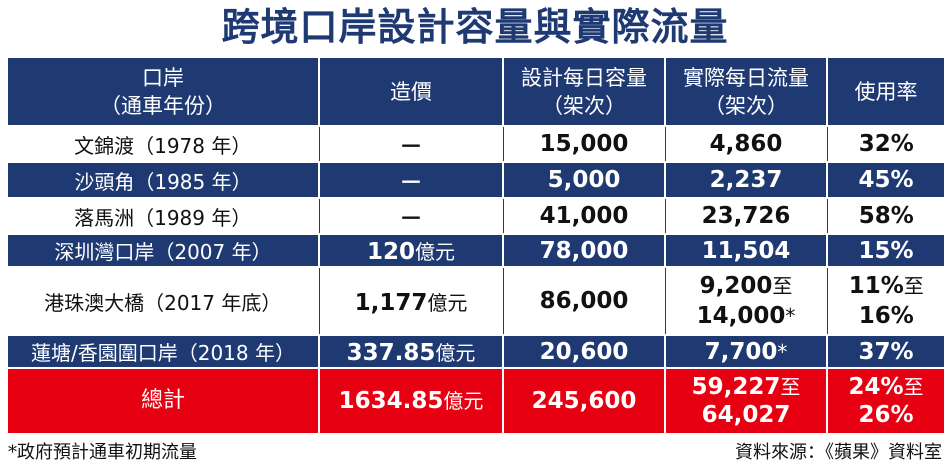 This screenshot has width=950, height=469. I want to click on flow-cell: 23,726, so click(746, 216).